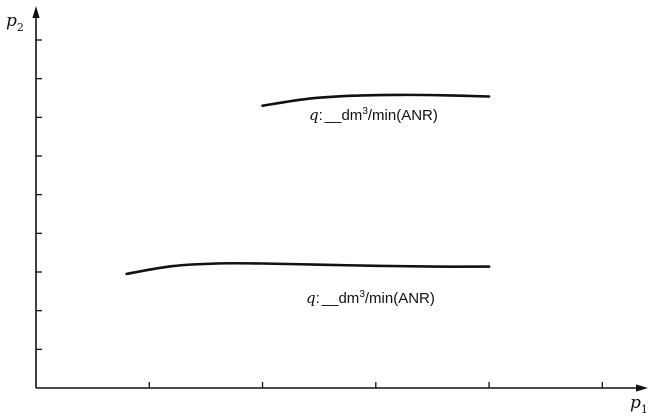  I want to click on y-axis-label-main: p, so click(11, 21).